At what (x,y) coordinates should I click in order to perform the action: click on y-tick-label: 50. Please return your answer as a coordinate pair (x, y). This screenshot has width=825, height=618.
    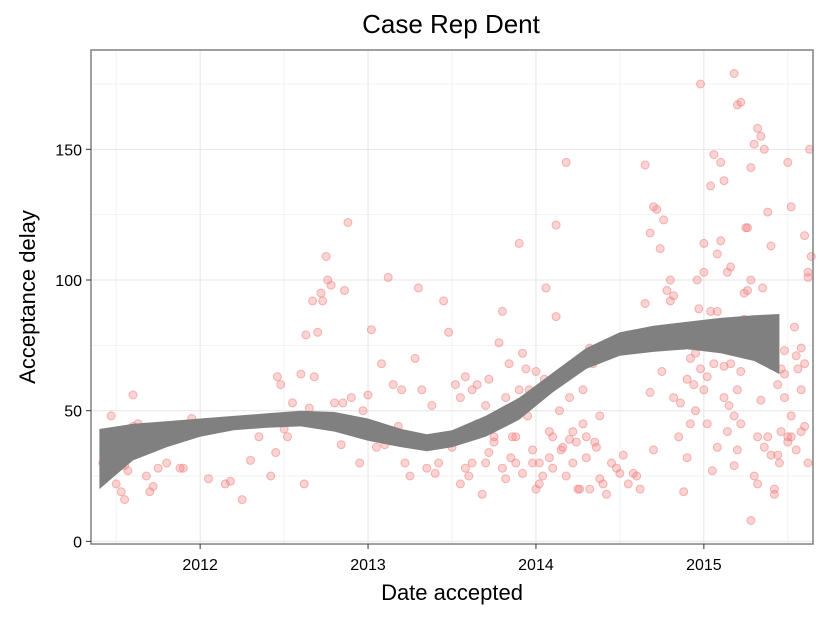
    Looking at the image, I should click on (73, 412).